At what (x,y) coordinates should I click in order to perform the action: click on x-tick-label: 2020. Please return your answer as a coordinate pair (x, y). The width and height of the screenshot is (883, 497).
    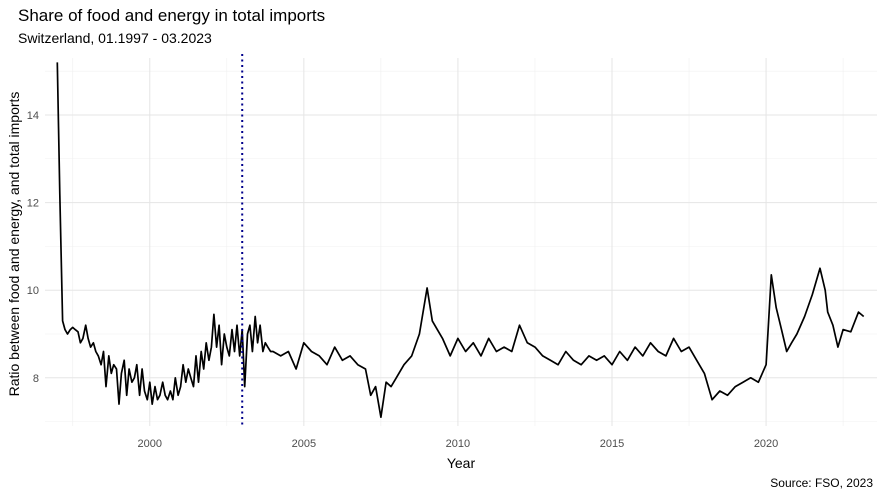
    Looking at the image, I should click on (766, 444).